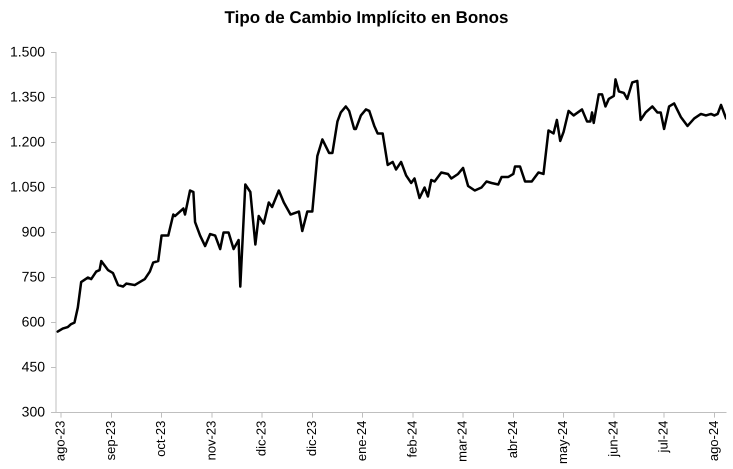  Describe the element at coordinates (28, 186) in the screenshot. I see `y-tick-label: 1.050` at that location.